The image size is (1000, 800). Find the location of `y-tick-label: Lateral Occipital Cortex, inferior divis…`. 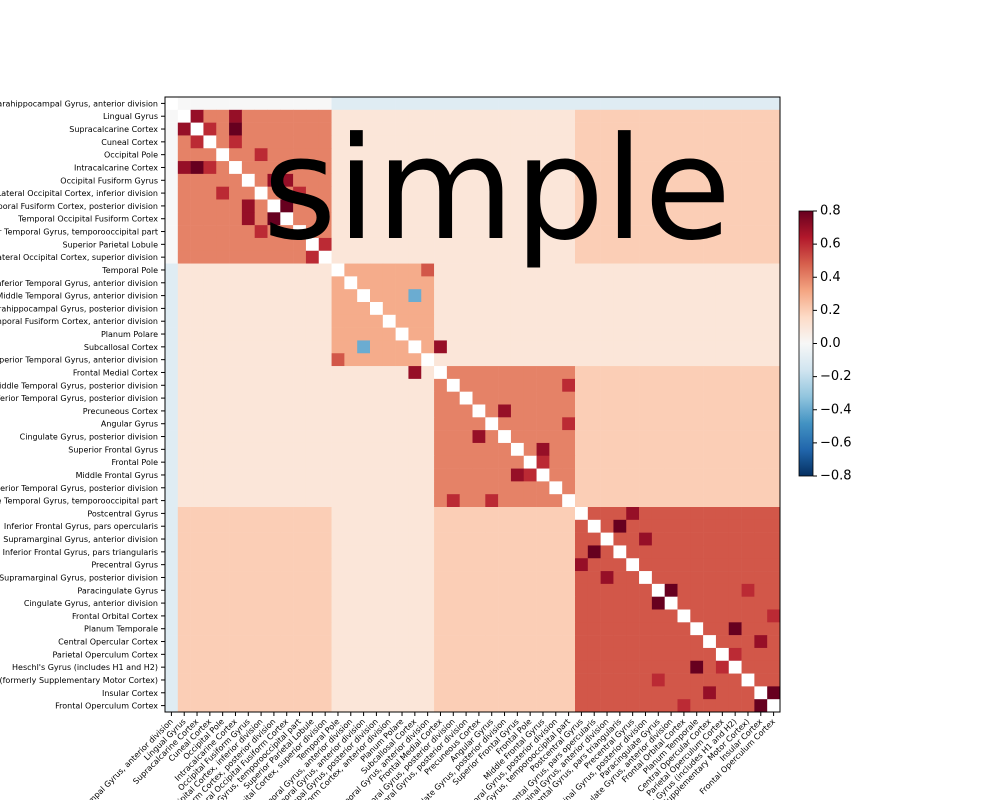

y-tick-label: Lateral Occipital Cortex, inferior divis… is located at coordinates (79, 193).